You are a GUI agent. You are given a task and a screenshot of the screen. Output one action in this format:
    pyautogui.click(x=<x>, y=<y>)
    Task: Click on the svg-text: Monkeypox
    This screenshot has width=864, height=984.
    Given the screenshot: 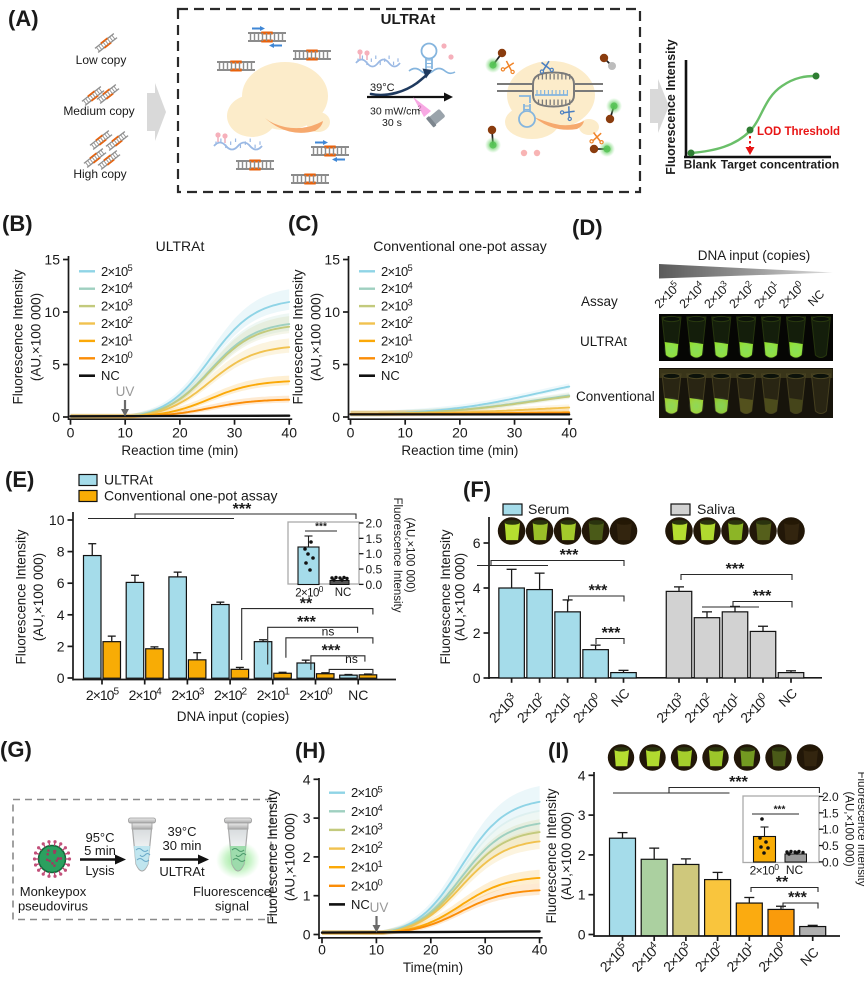 What is the action you would take?
    pyautogui.click(x=53, y=891)
    